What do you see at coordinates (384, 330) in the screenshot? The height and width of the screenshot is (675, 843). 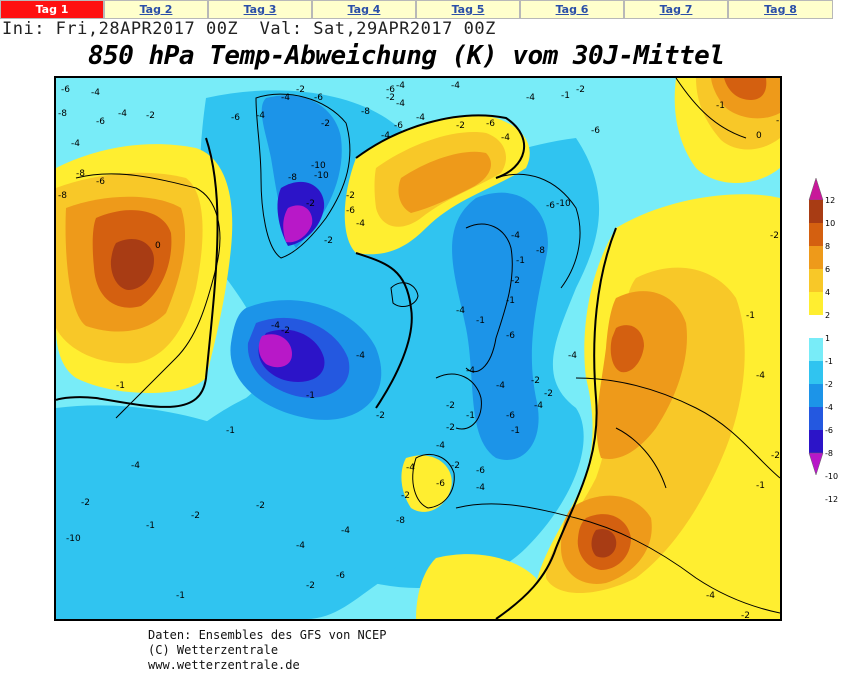 I see `zero-contour-center` at bounding box center [384, 330].